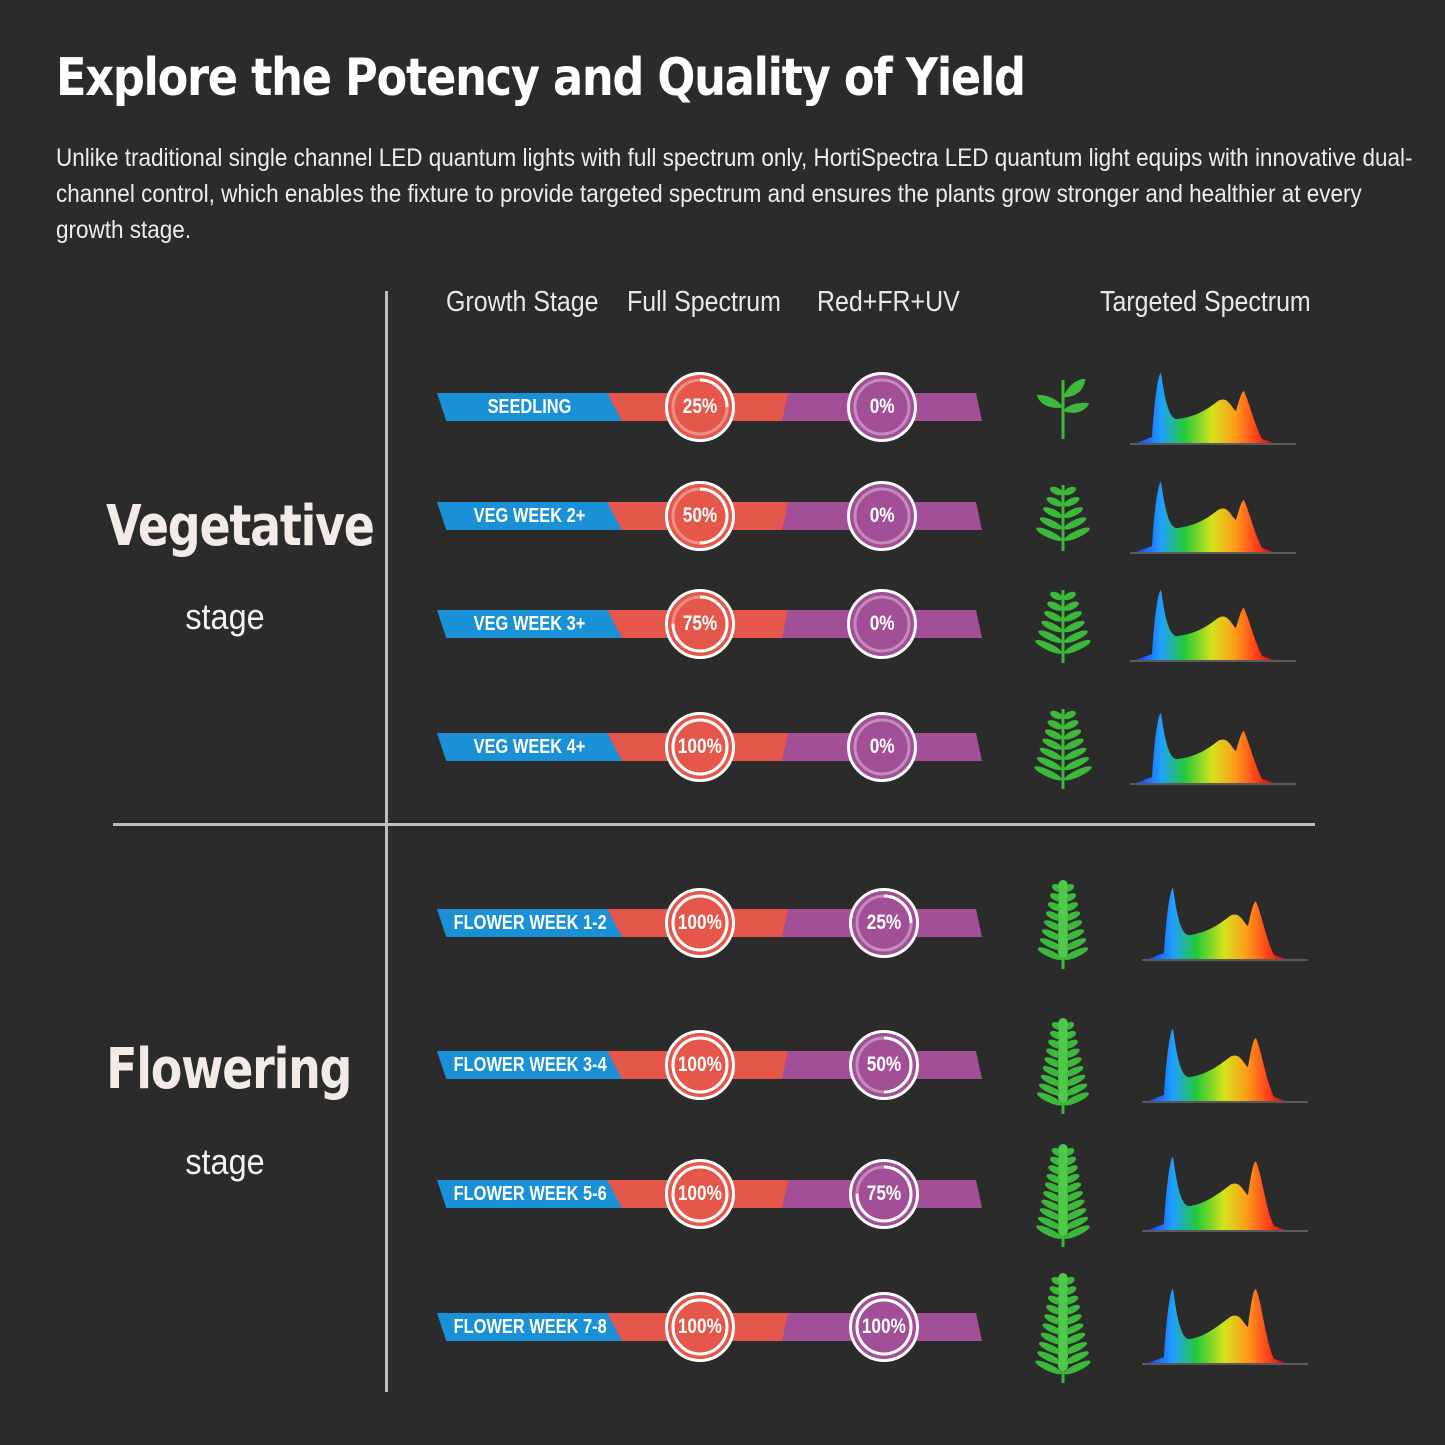 The image size is (1445, 1445). I want to click on growth-stage-text: VEG WEEK 4+, so click(529, 747).